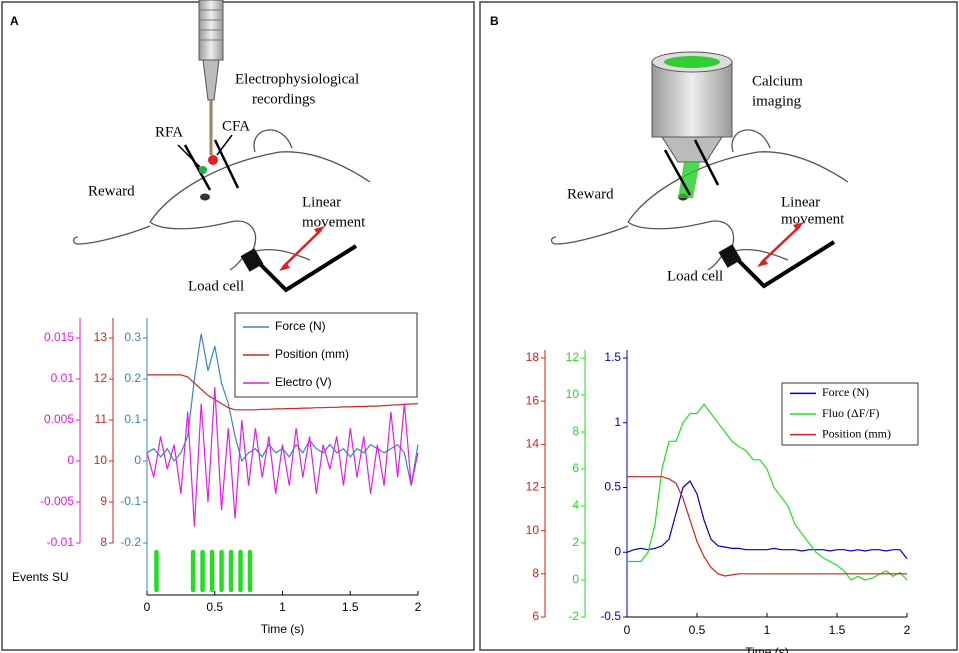 The image size is (959, 653). Describe the element at coordinates (533, 444) in the screenshot. I see `y-tick-label: 14` at that location.